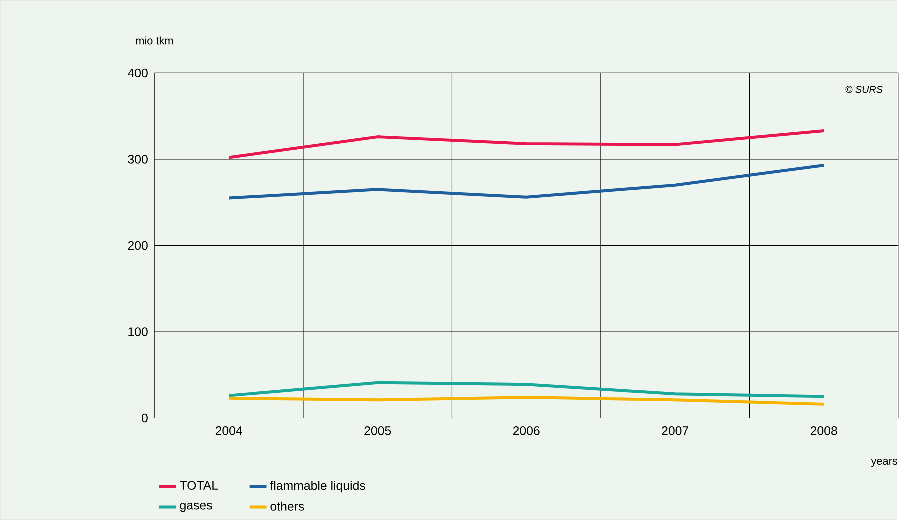  I want to click on y-tick-label: 100, so click(138, 332).